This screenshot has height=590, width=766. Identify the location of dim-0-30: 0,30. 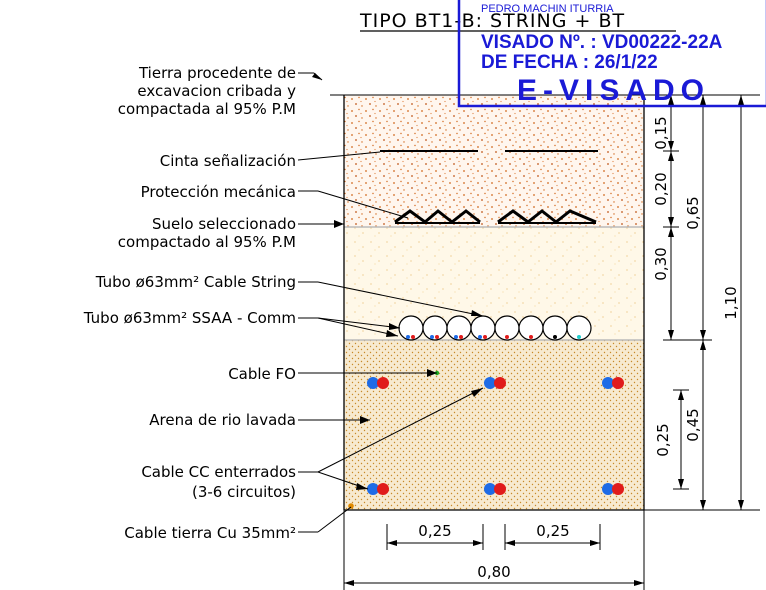
(661, 263).